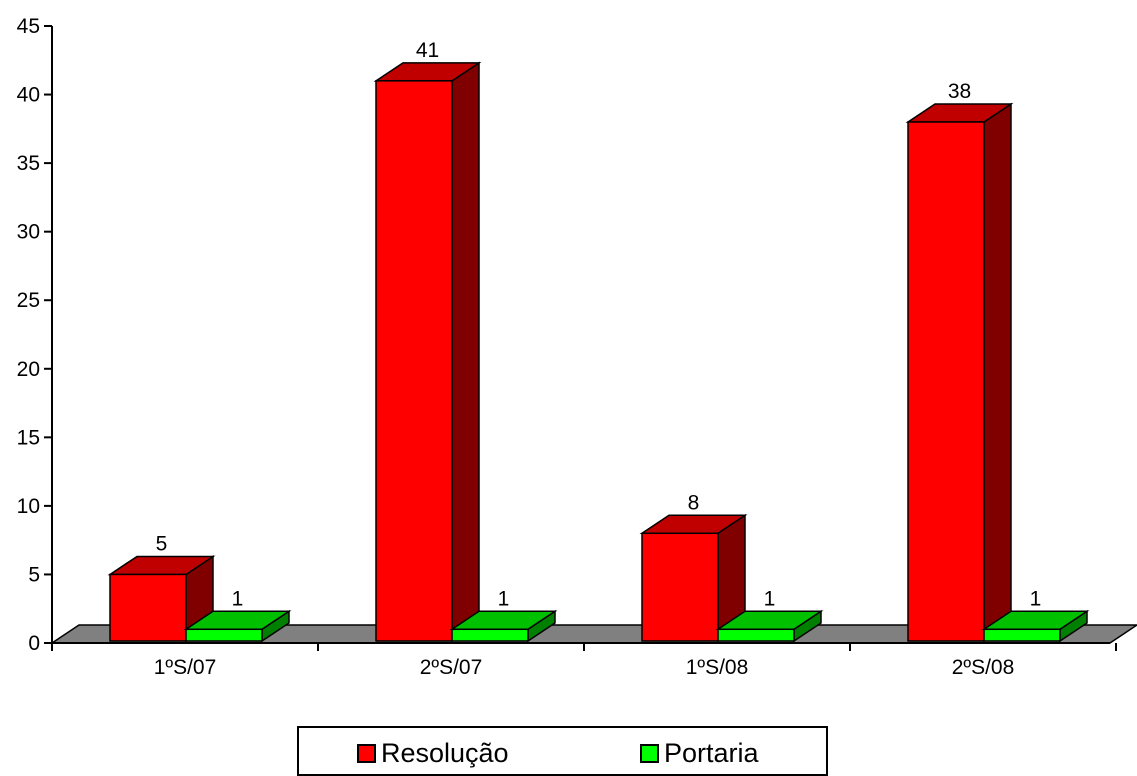 This screenshot has width=1137, height=776. Describe the element at coordinates (451, 667) in the screenshot. I see `x-tick-label: 2ºS/07` at that location.